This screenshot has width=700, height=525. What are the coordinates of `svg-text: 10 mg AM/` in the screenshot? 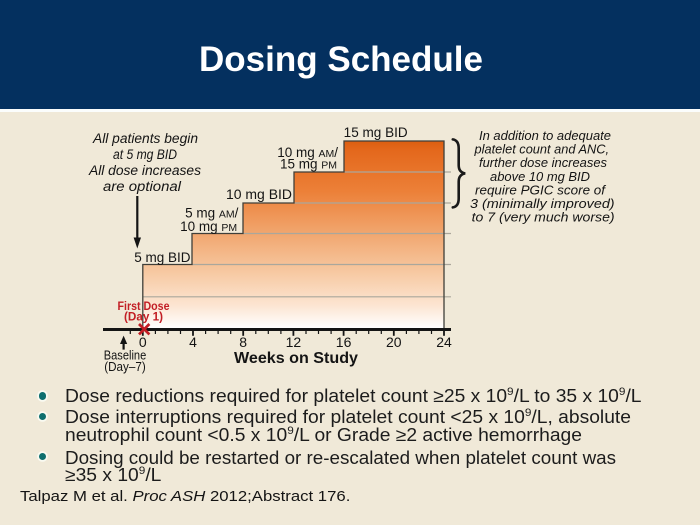 It's located at (307, 152).